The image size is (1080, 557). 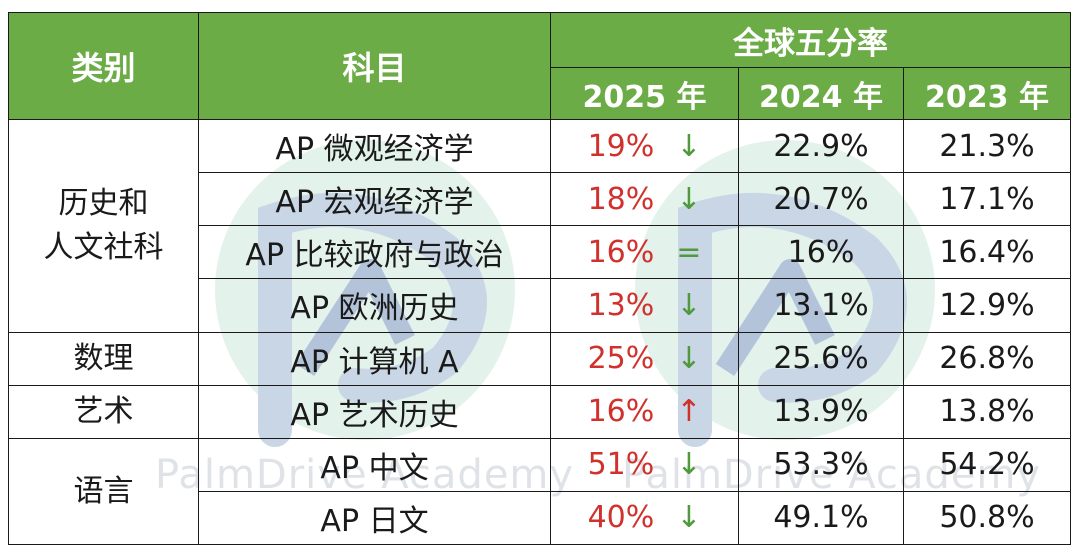 I want to click on subject-cell: AP 欧洲历史, so click(x=374, y=305).